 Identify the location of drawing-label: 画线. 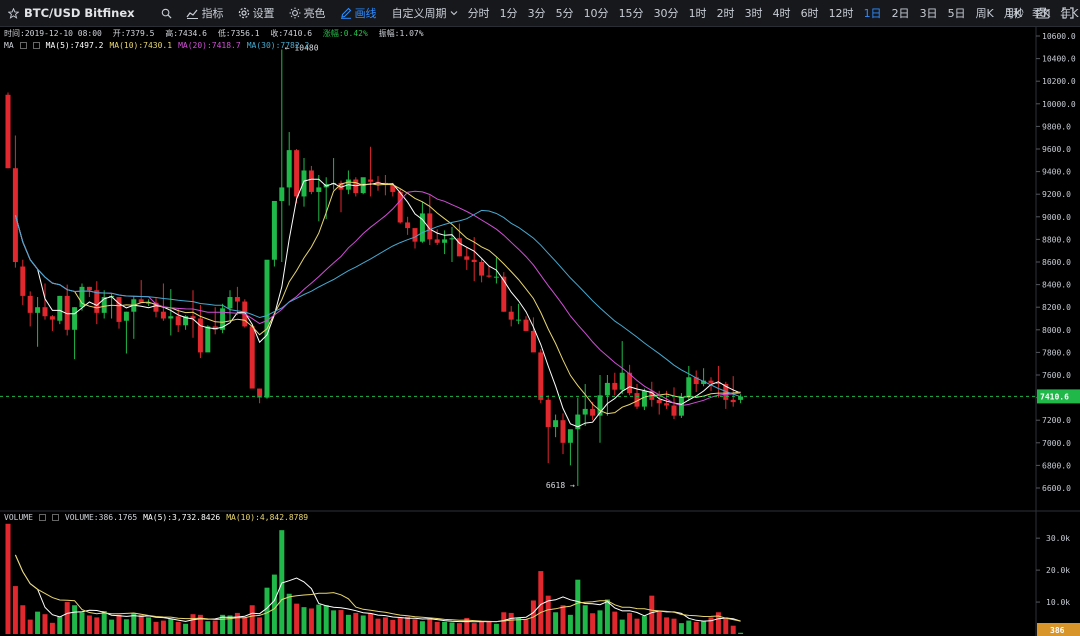
(365, 13).